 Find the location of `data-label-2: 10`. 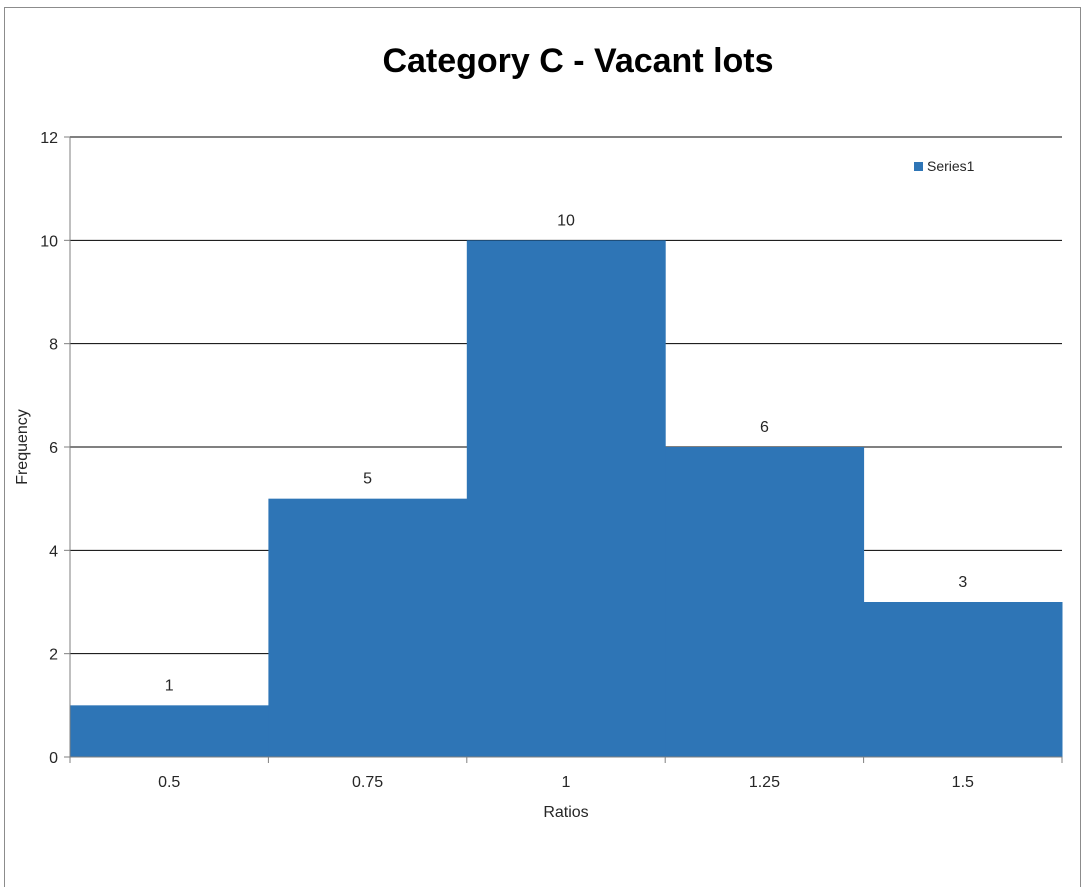

data-label-2: 10 is located at coordinates (566, 220).